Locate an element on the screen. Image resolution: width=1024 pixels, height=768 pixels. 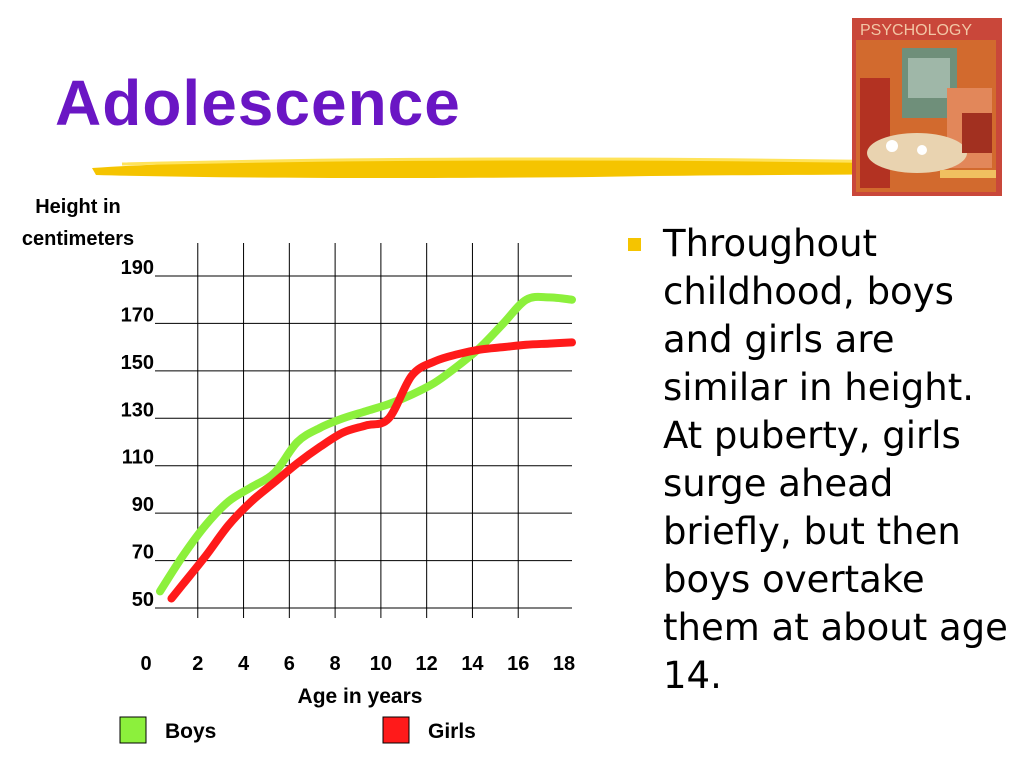
x-tick-label: 14 is located at coordinates (472, 664).